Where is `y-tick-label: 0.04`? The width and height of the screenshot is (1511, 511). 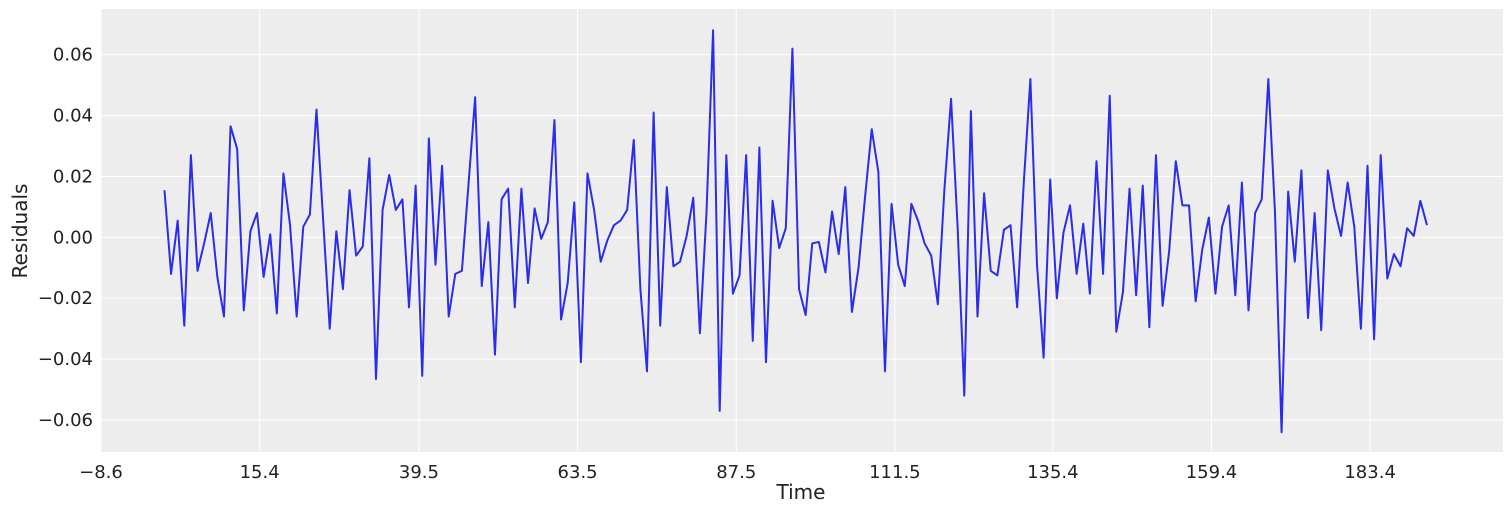 y-tick-label: 0.04 is located at coordinates (73, 116).